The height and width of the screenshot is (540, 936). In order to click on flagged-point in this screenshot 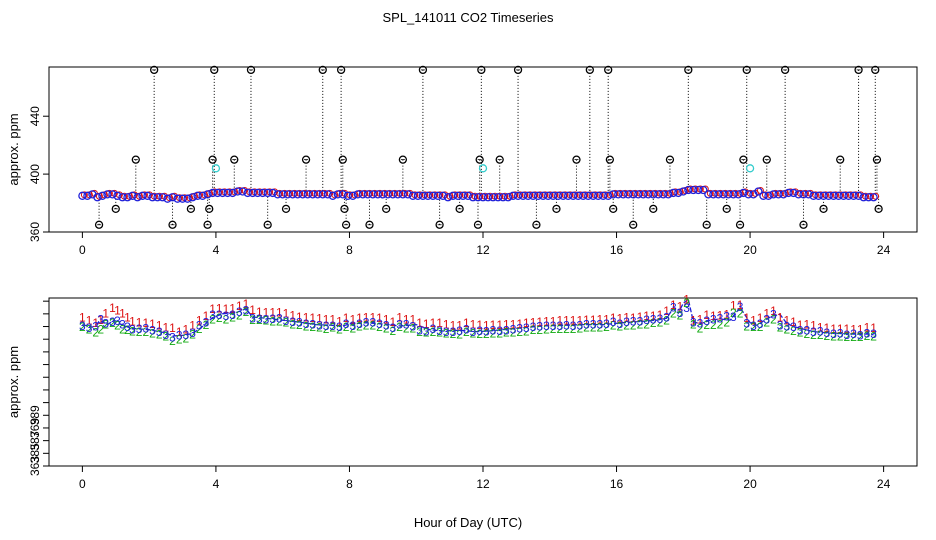, I will do `click(216, 168)`.